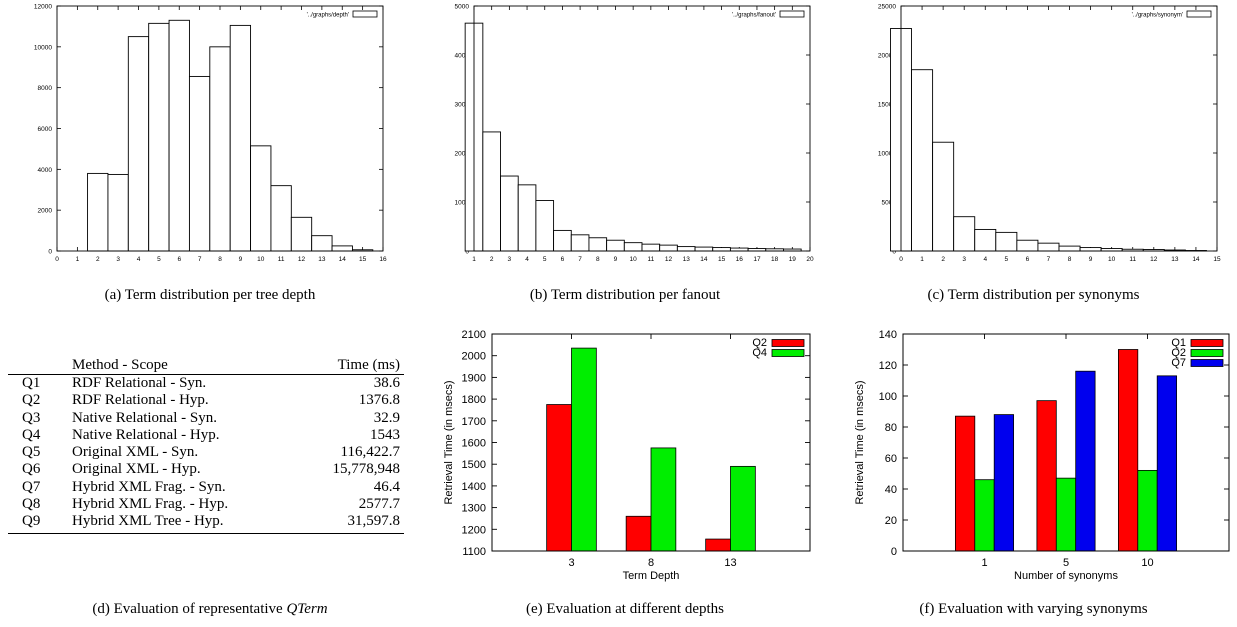  What do you see at coordinates (1004, 483) in the screenshot?
I see `bar-q7` at bounding box center [1004, 483].